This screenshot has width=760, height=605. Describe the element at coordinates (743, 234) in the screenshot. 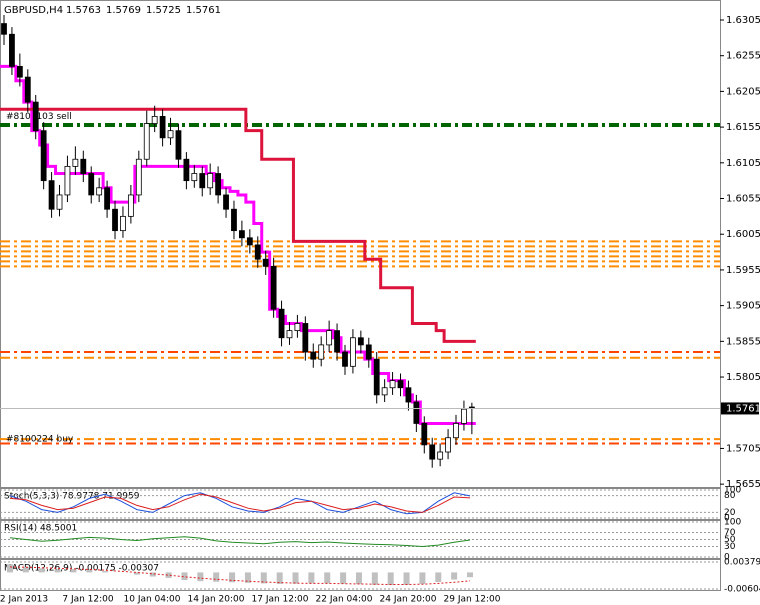

I see `y-tick-label: 1.6005` at that location.